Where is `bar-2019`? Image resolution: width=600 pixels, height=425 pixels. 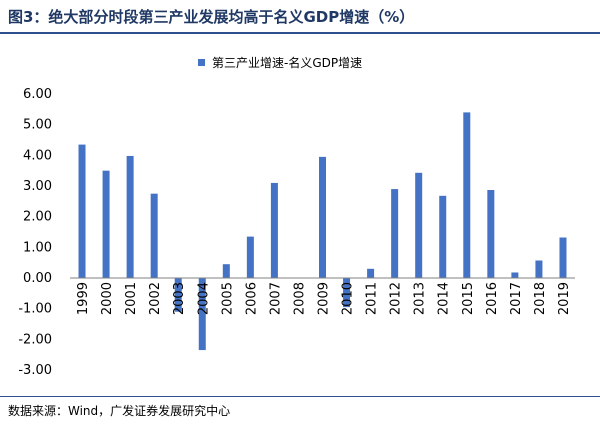 bar-2019 is located at coordinates (563, 257).